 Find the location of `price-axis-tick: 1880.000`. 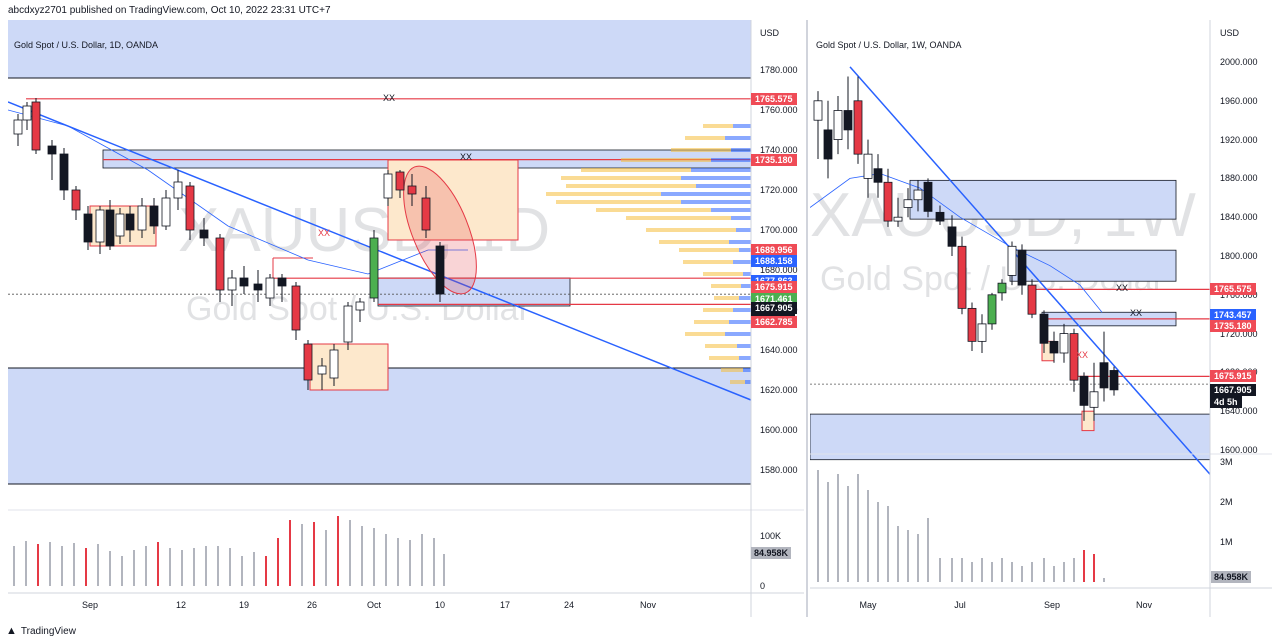

price-axis-tick: 1880.000 is located at coordinates (1239, 178).